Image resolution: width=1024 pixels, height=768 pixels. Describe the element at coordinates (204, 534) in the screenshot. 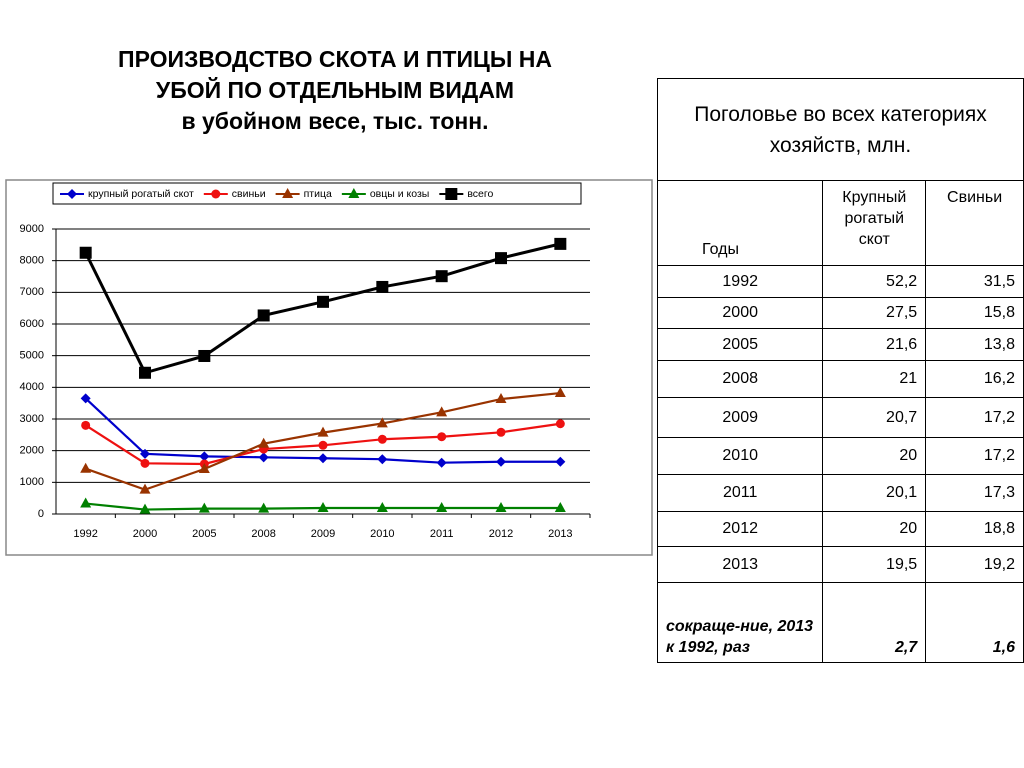

I see `x-tick-label: 2005` at that location.